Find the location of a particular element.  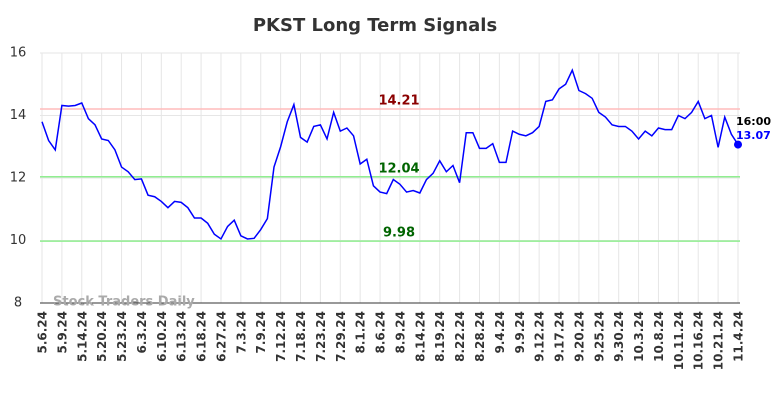

x-tick-label: 9.9.24 is located at coordinates (520, 332).